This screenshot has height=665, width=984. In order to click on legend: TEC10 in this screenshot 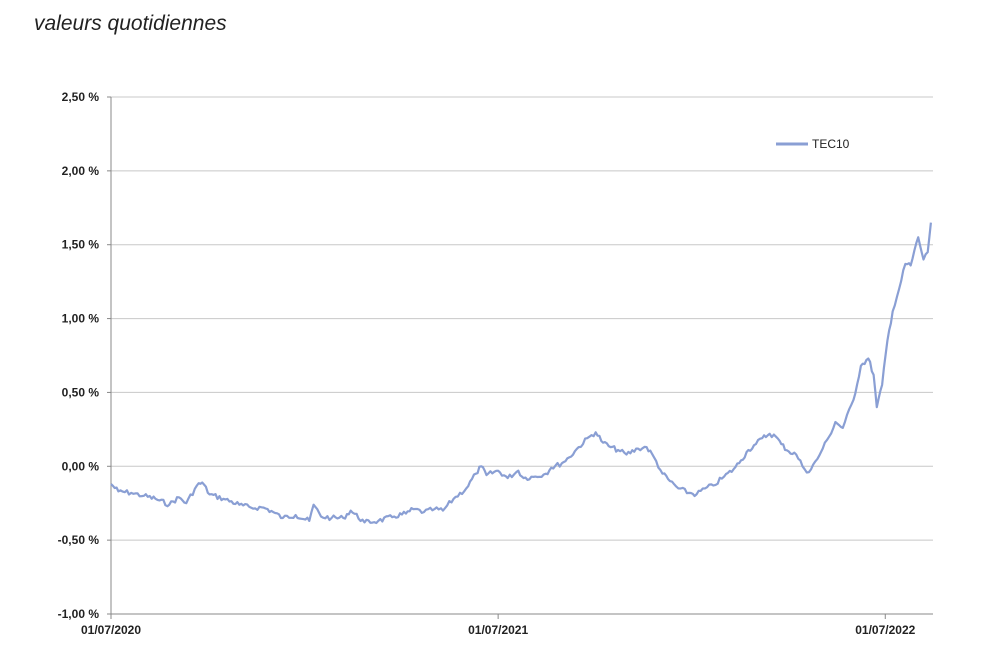, I will do `click(813, 144)`.